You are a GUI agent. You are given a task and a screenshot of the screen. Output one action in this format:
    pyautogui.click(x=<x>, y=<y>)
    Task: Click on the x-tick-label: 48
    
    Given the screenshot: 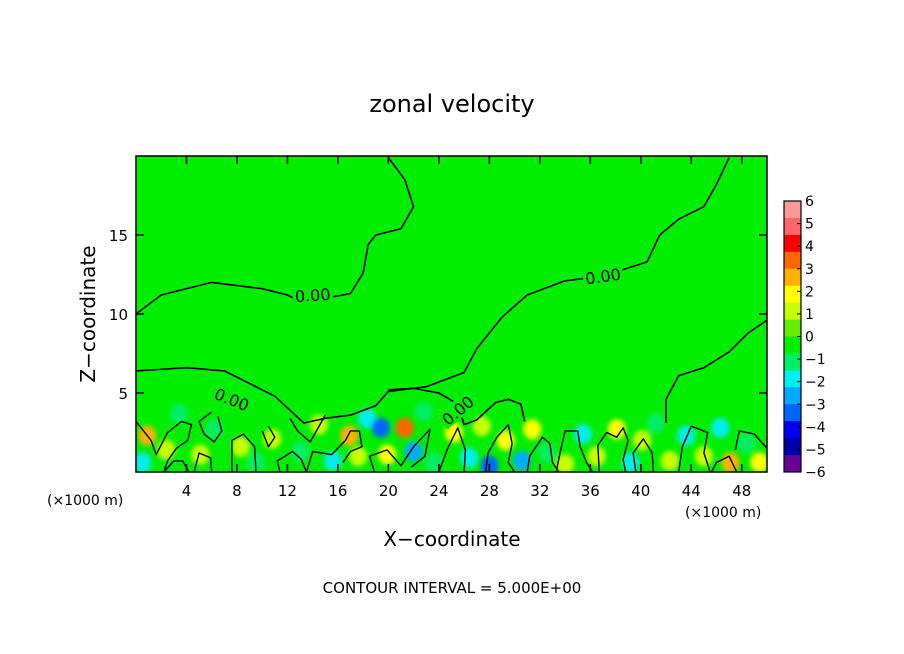 What is the action you would take?
    pyautogui.click(x=741, y=491)
    